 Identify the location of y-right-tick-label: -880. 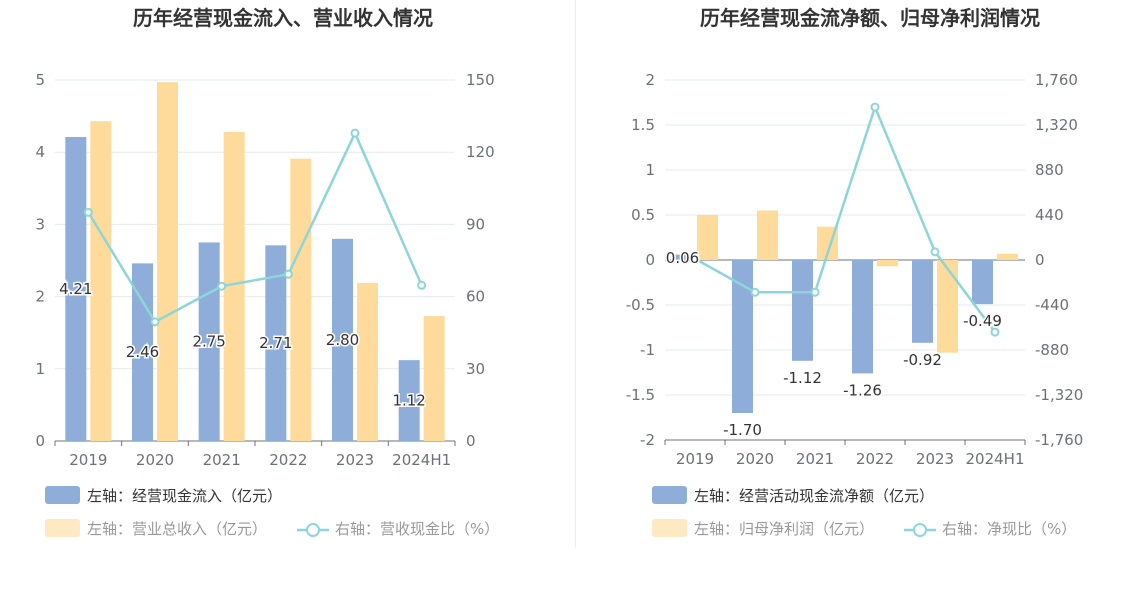
(1052, 350).